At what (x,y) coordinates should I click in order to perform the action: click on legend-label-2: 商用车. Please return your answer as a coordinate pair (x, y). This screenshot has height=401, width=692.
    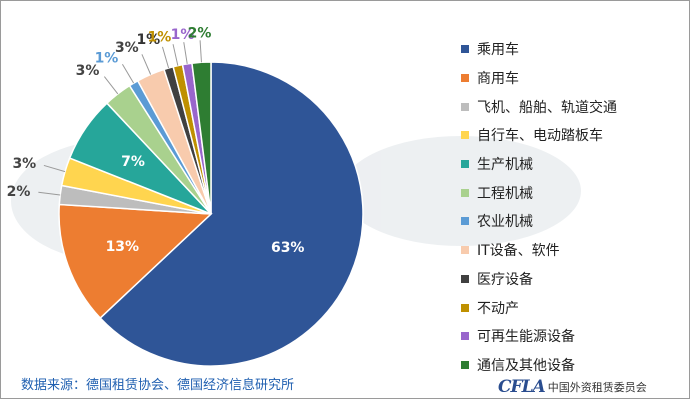
    Looking at the image, I should click on (498, 79).